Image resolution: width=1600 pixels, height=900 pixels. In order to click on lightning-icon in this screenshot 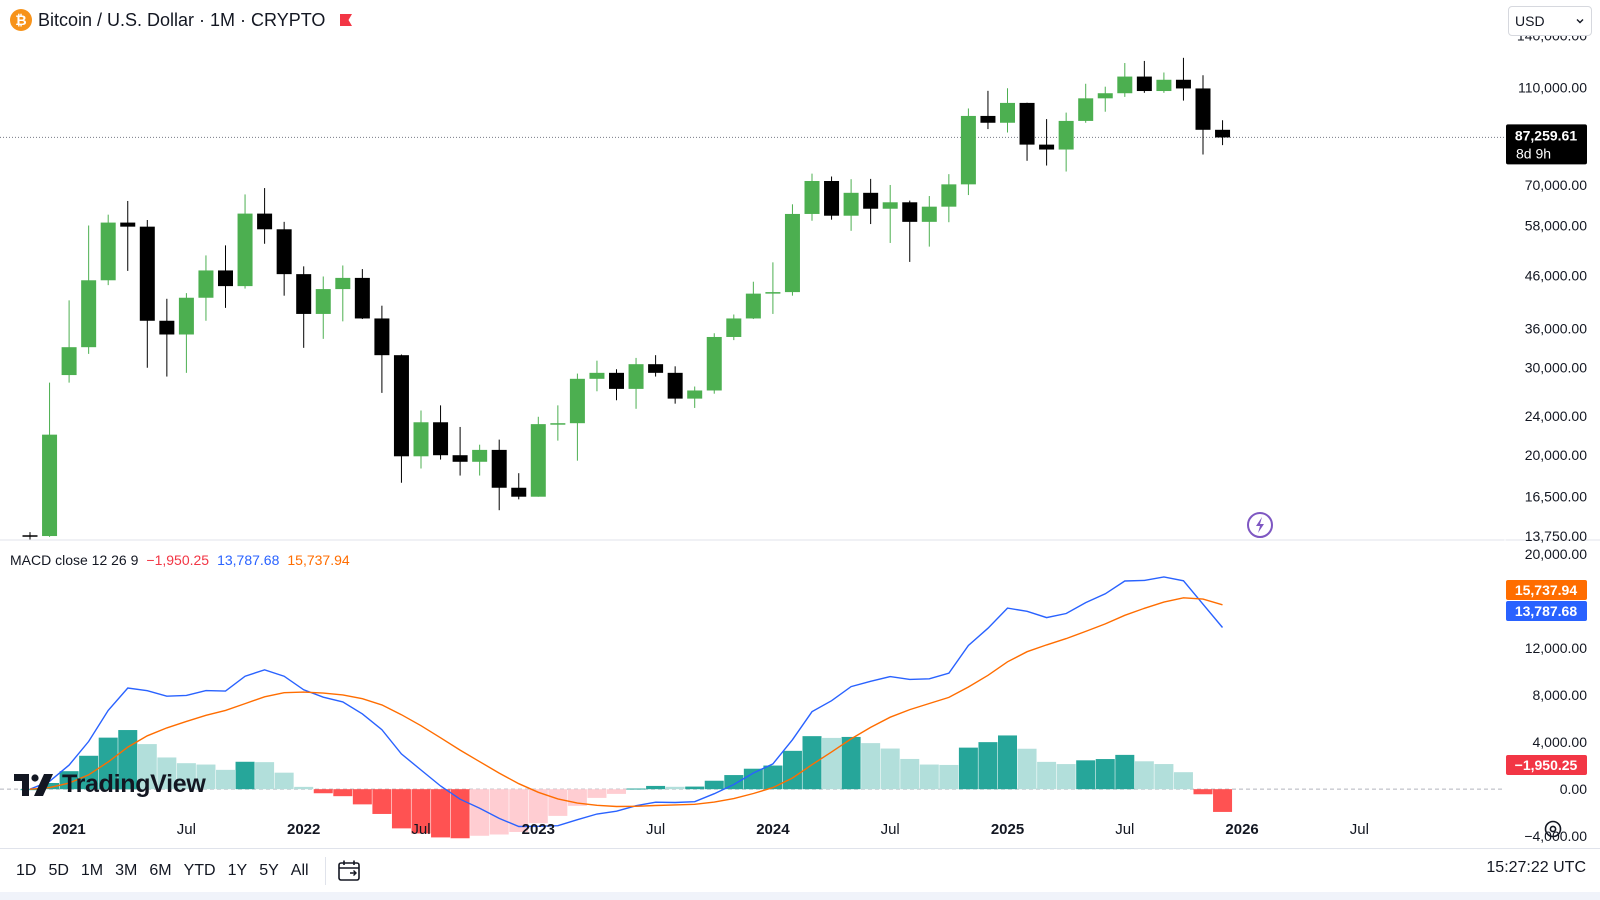, I will do `click(1260, 525)`.